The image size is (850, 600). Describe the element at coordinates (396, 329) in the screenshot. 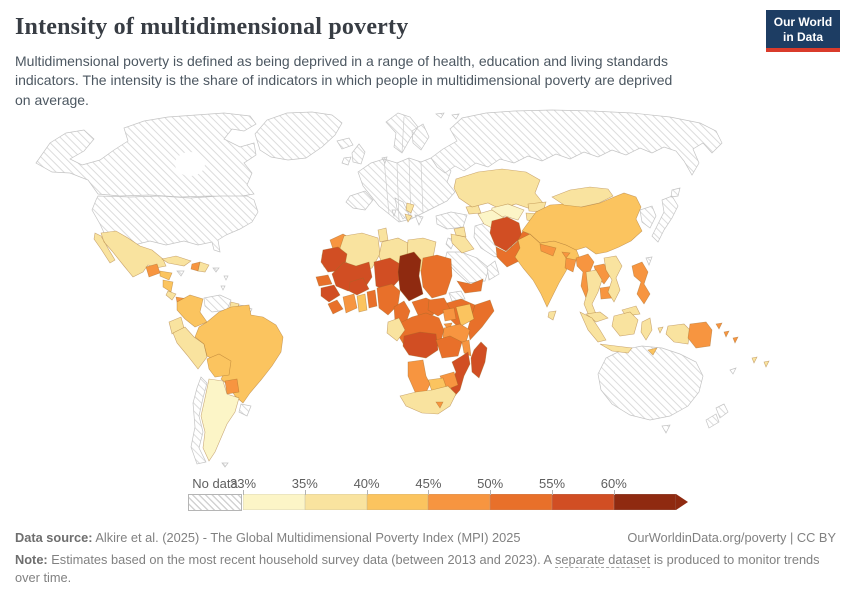

I see `region-gabon-congo` at that location.